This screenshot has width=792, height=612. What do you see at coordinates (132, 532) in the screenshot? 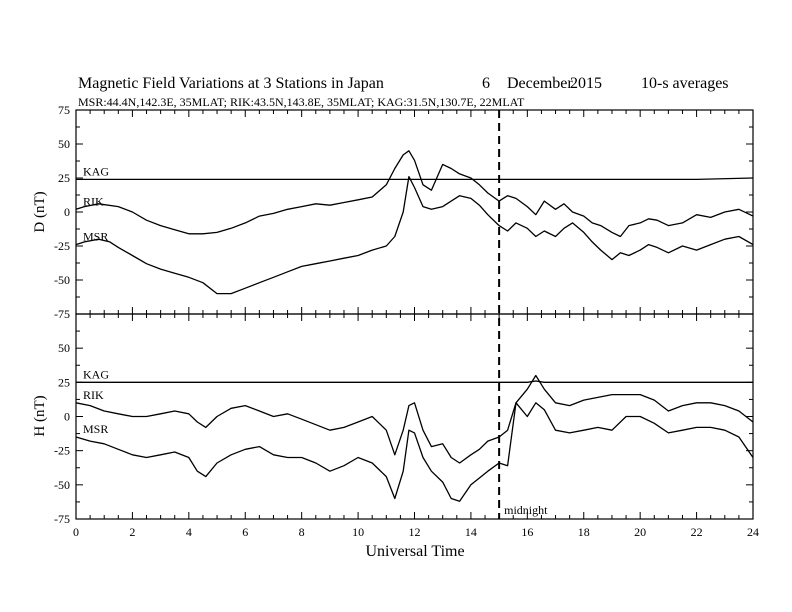
I see `x-tick-label: 2` at bounding box center [132, 532].